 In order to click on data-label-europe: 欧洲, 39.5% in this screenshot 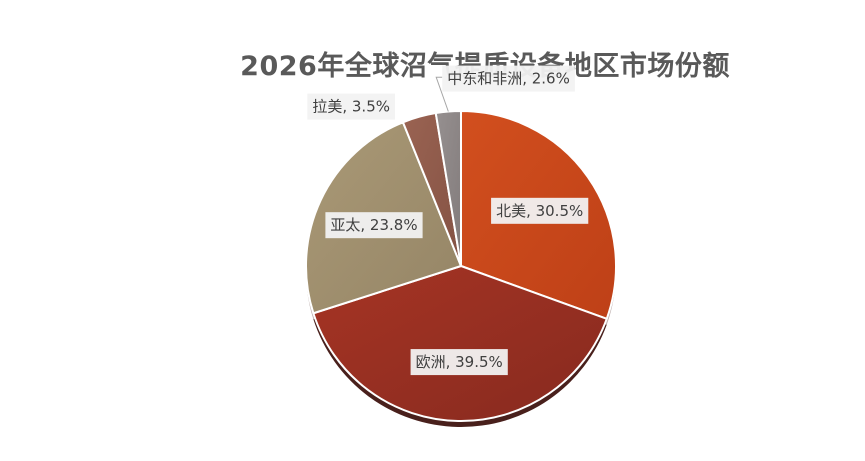, I will do `click(459, 362)`.